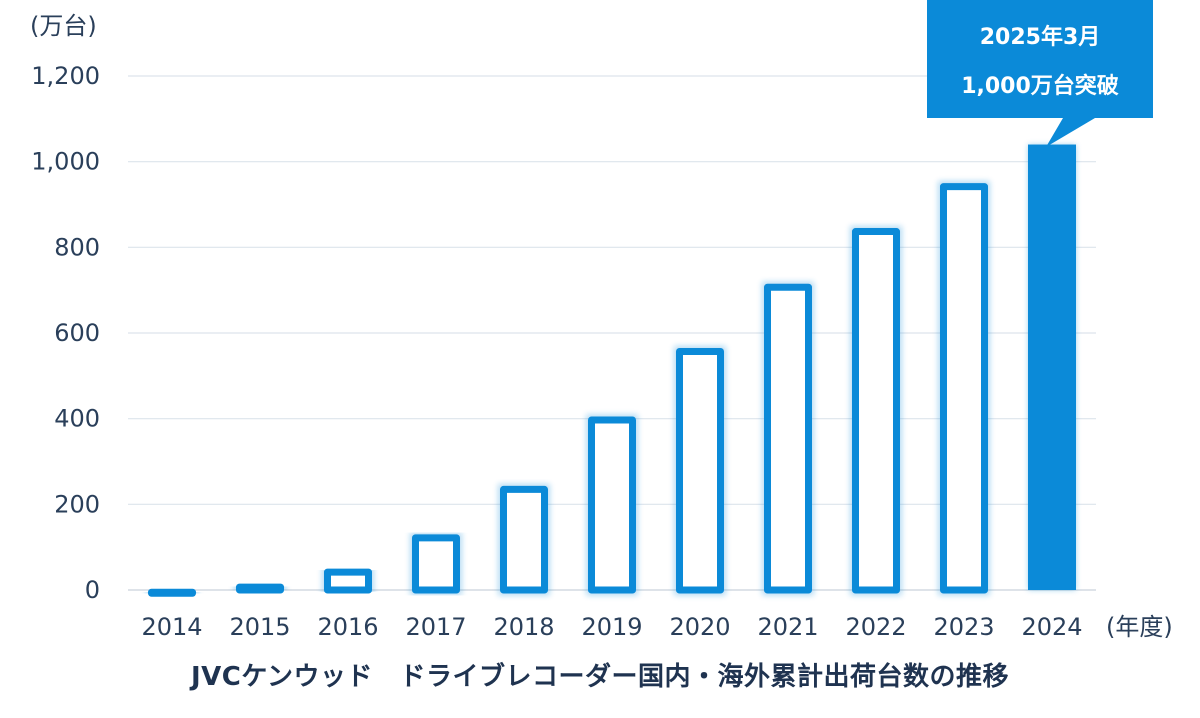 The height and width of the screenshot is (718, 1200). Describe the element at coordinates (700, 470) in the screenshot. I see `bar-2020` at that location.